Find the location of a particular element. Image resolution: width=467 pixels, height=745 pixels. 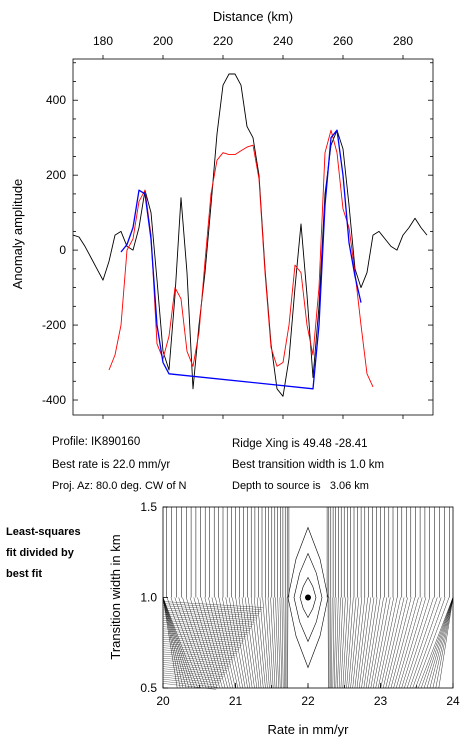

contour-ring is located at coordinates (308, 597).